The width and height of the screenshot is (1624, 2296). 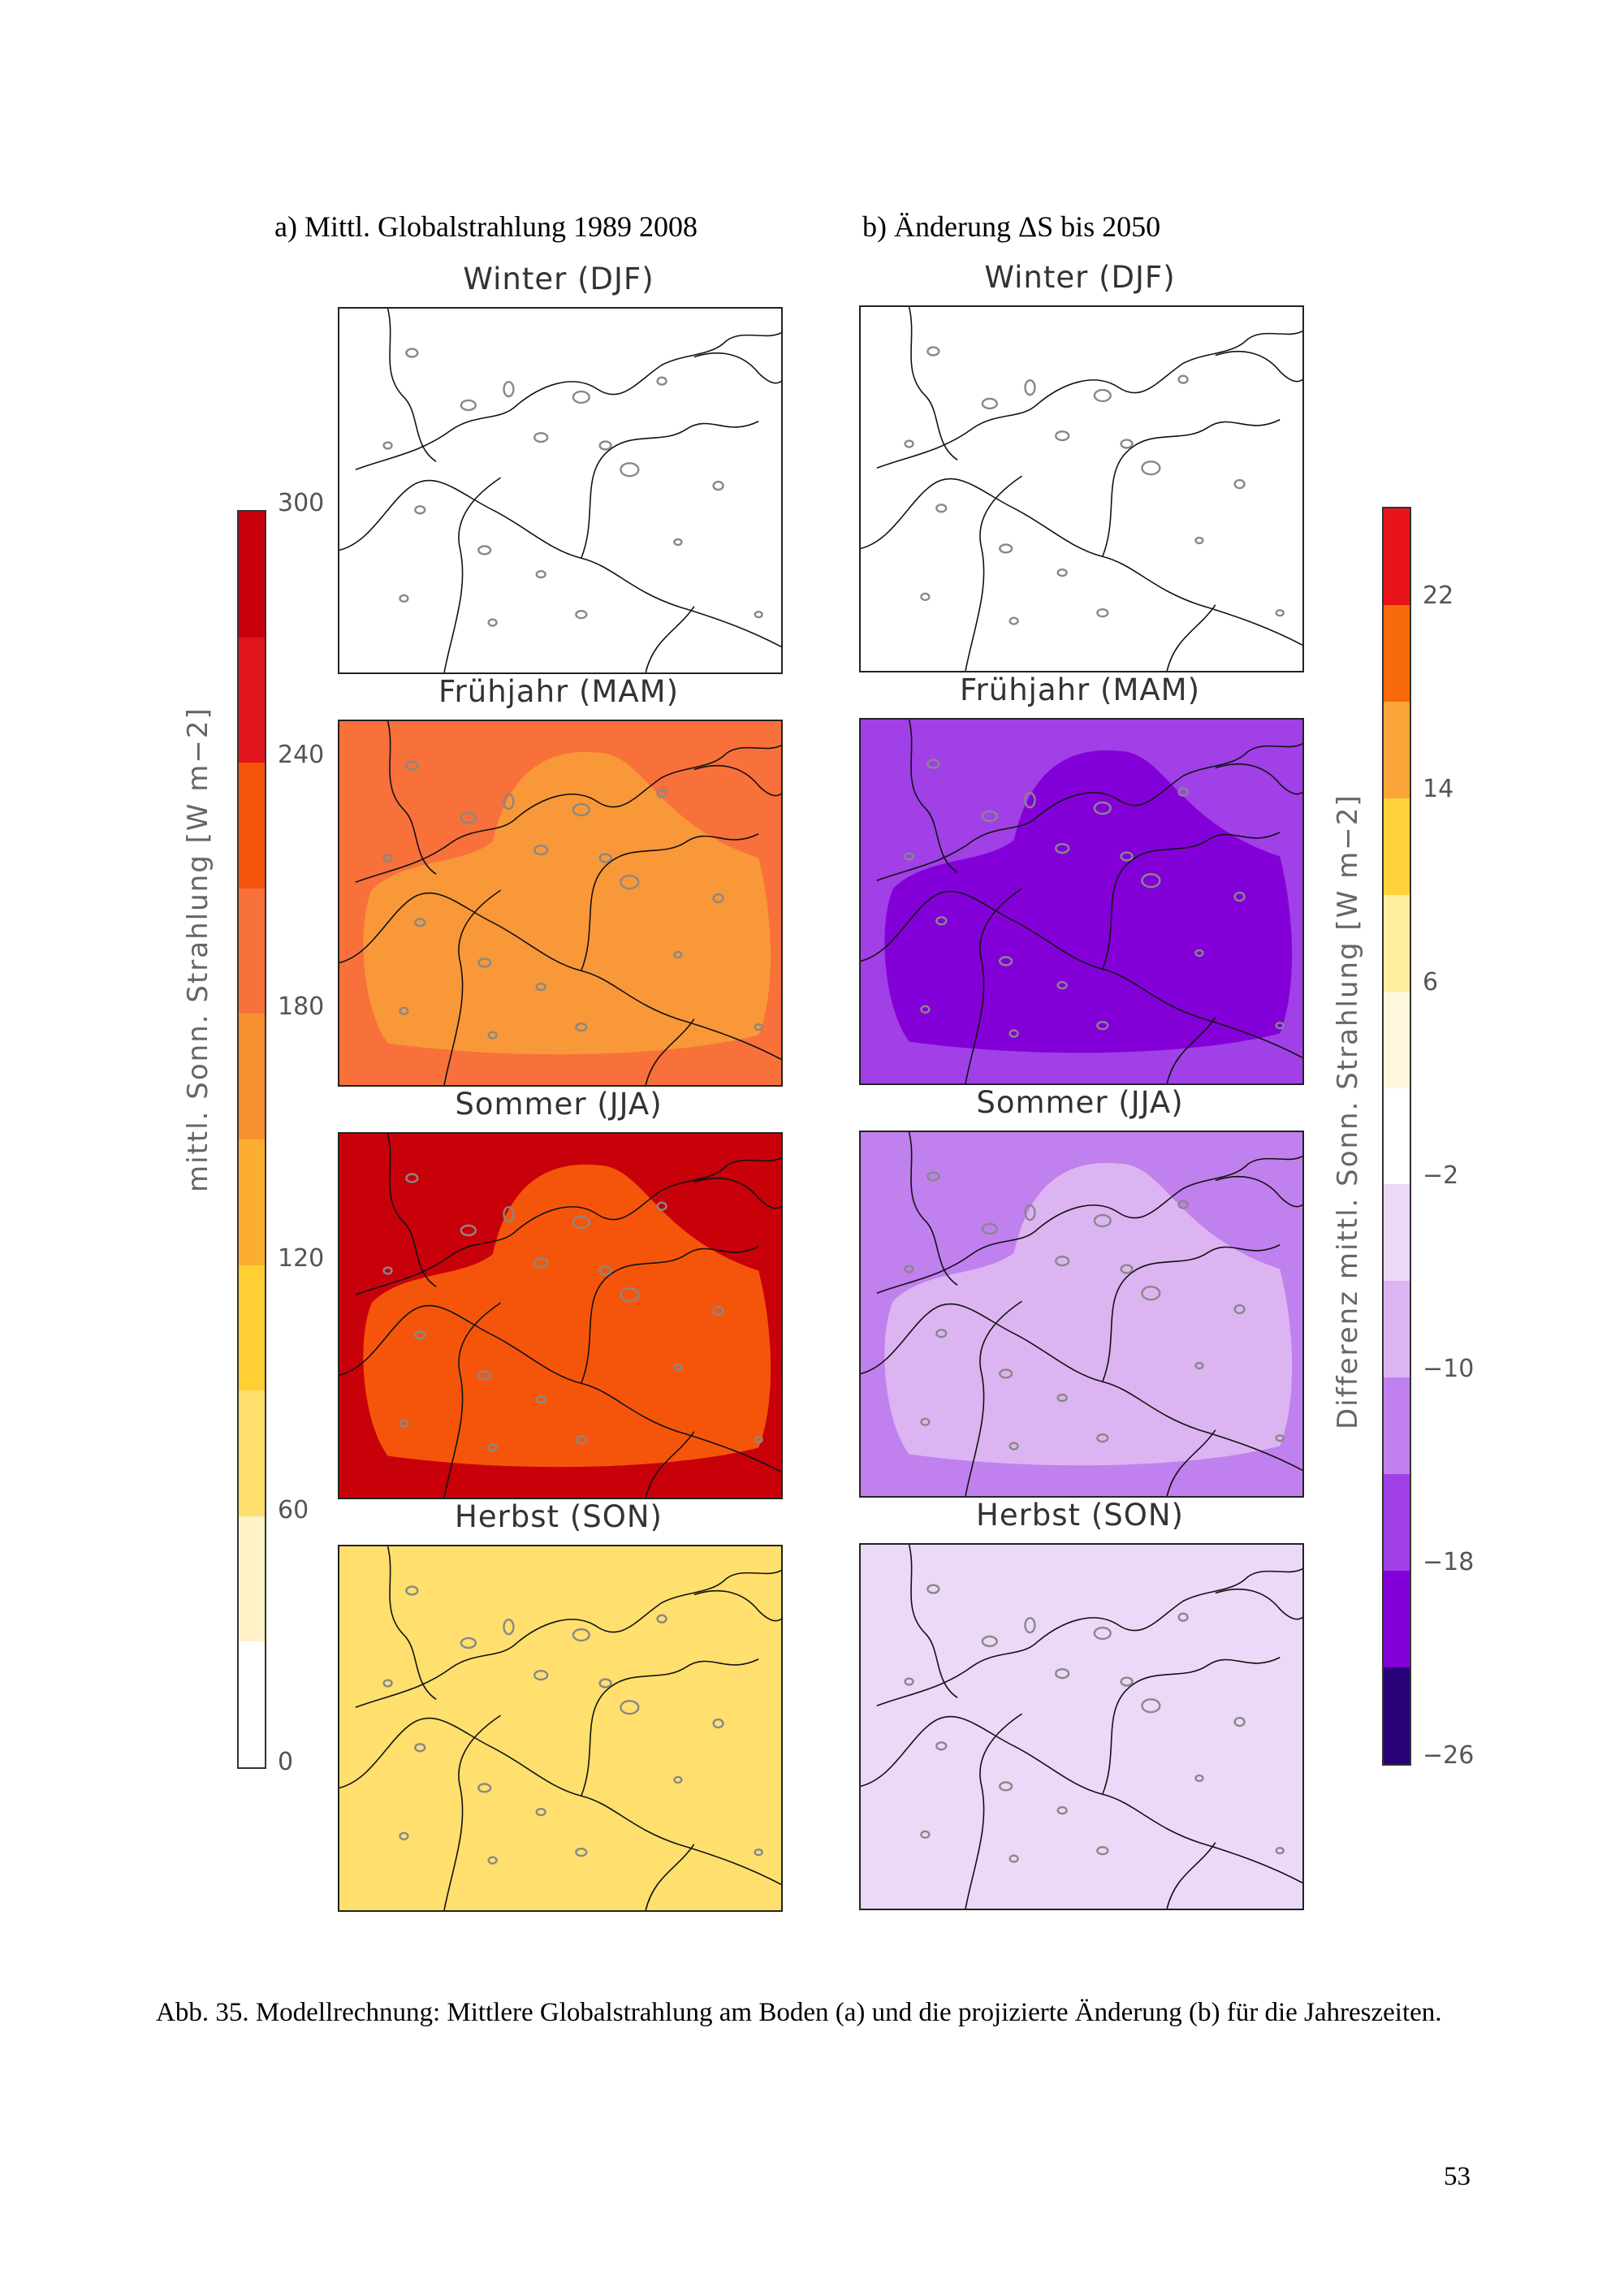 I want to click on season-title-a-spring: Frühjahr (MAM), so click(x=559, y=691).